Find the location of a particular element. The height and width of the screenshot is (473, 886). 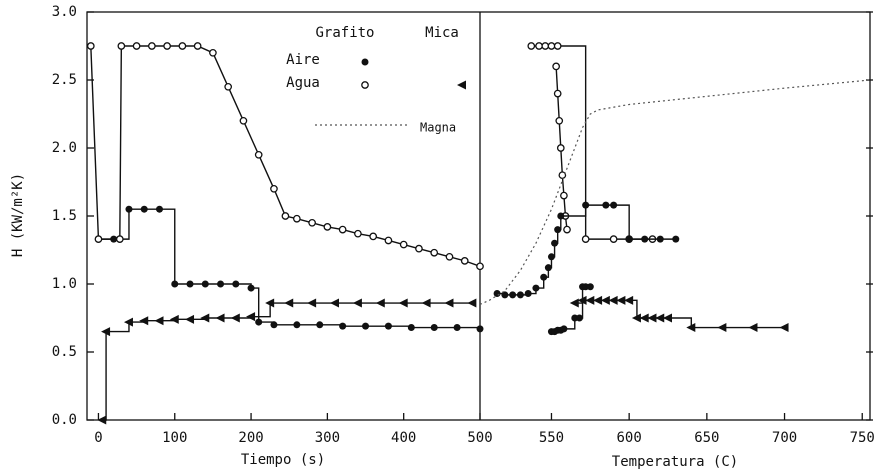

x-tick-label: 200 is located at coordinates (250, 438).